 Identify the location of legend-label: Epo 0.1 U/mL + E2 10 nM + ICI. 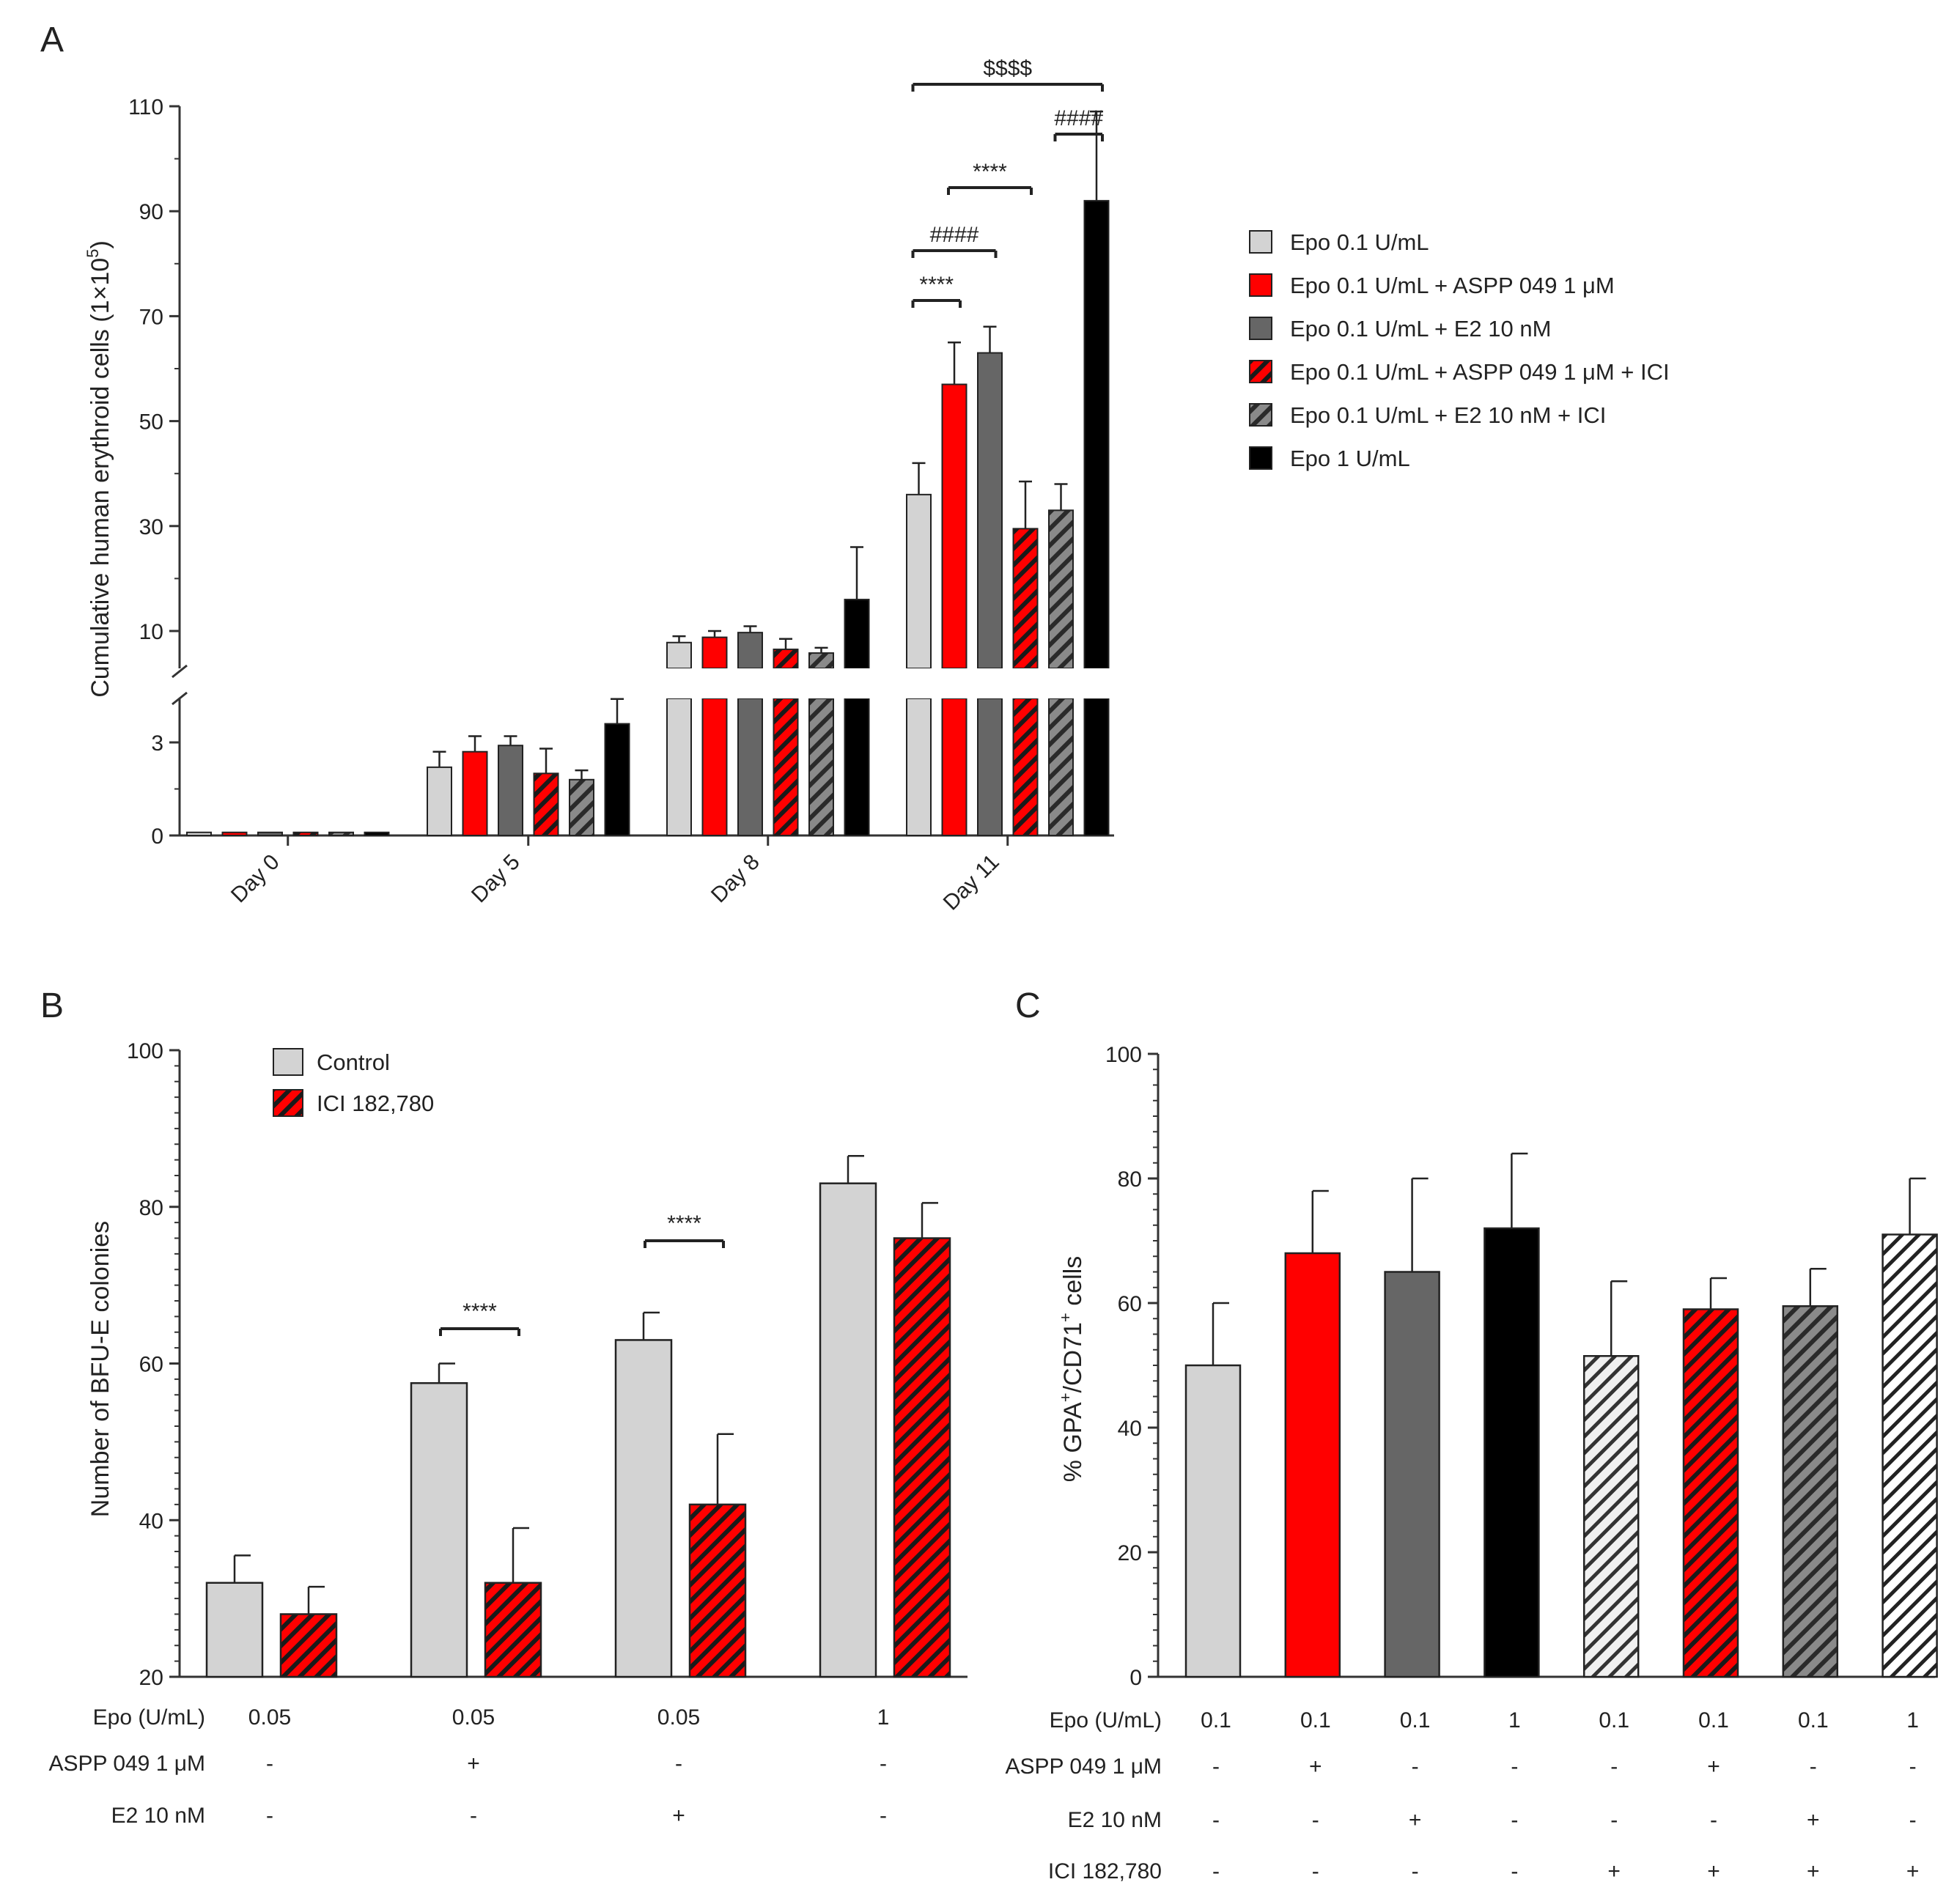
(1448, 415).